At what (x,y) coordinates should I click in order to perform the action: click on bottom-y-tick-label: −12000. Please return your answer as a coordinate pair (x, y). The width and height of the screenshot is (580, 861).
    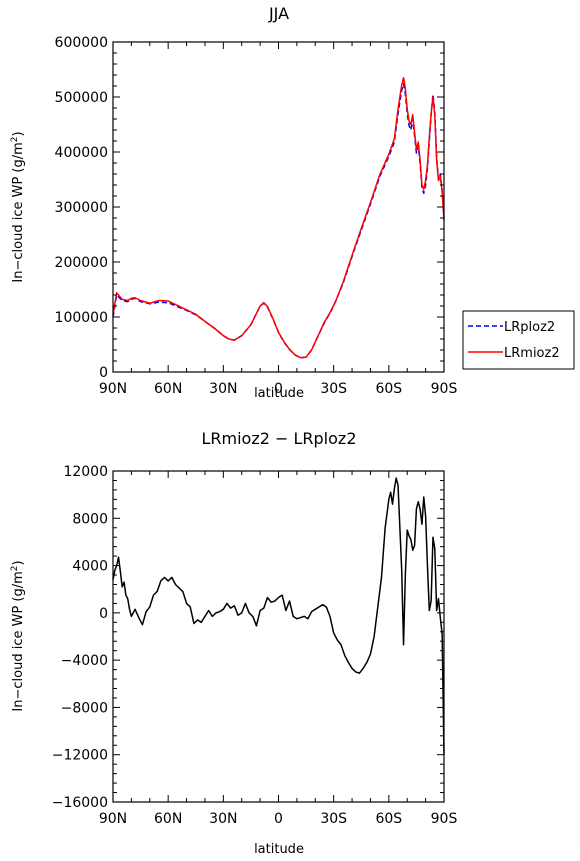
    Looking at the image, I should click on (80, 756).